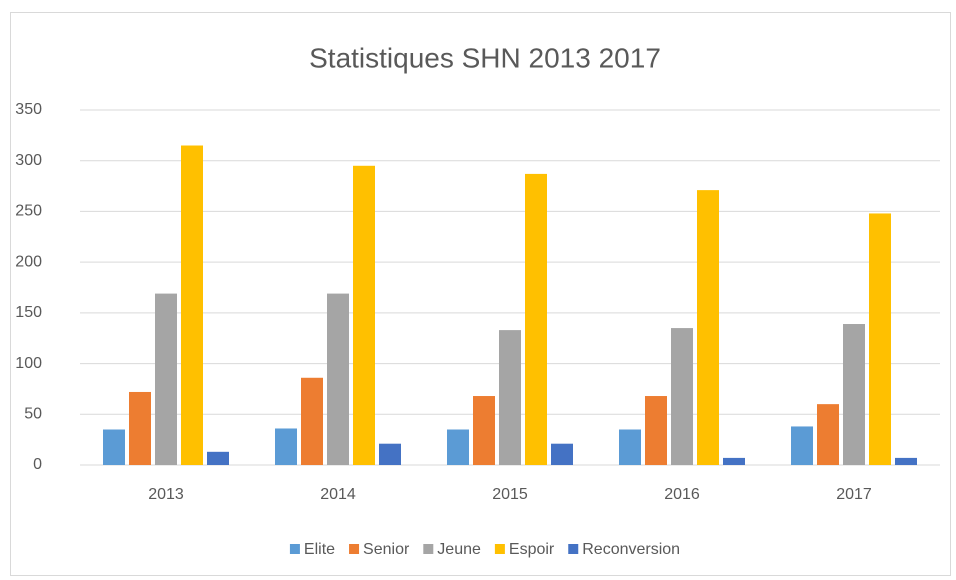 The width and height of the screenshot is (956, 580). I want to click on legend-label: Reconversion, so click(631, 549).